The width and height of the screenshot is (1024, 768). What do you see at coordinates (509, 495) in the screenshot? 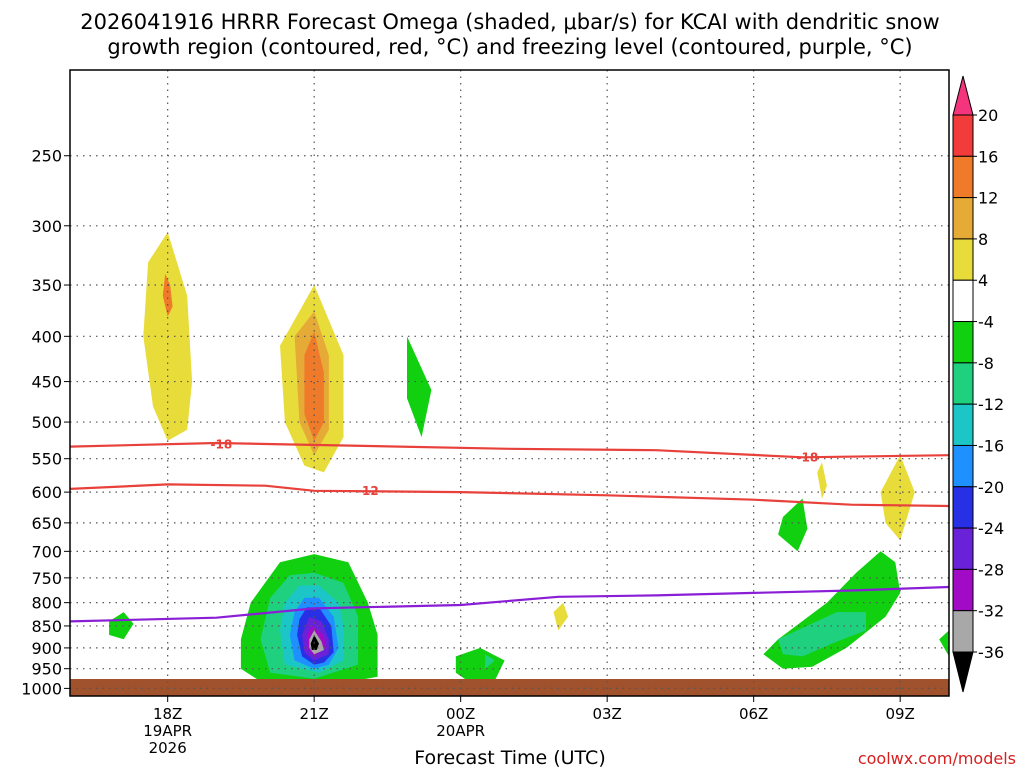
I see `contour-line--12-1` at bounding box center [509, 495].